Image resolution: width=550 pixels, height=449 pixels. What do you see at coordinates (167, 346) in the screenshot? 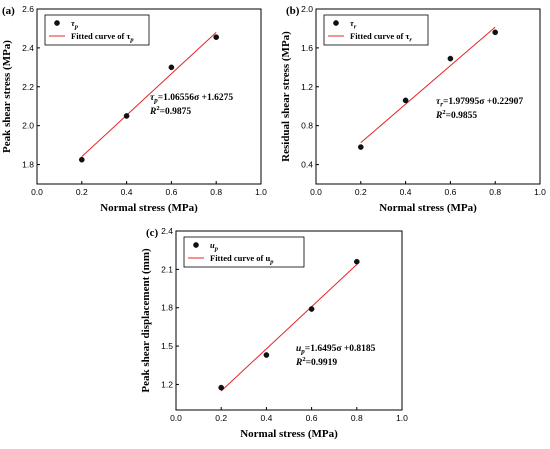
I see `y-tick-label: 1.5` at bounding box center [167, 346].